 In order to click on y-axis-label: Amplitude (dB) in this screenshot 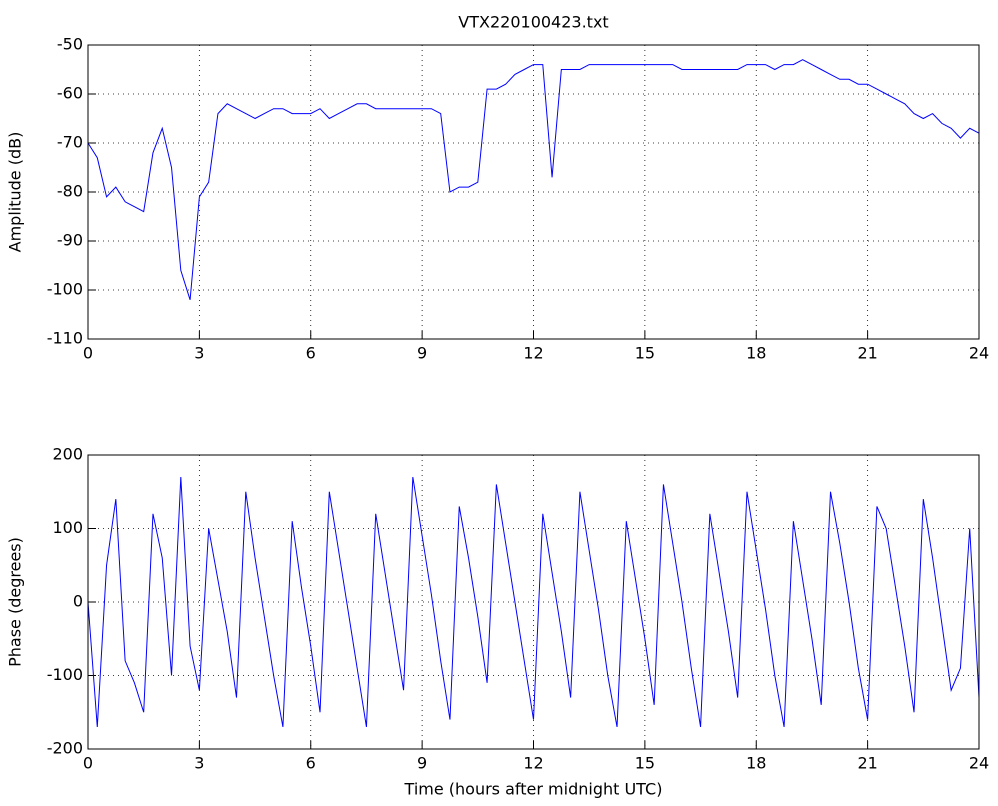, I will do `click(15, 192)`.